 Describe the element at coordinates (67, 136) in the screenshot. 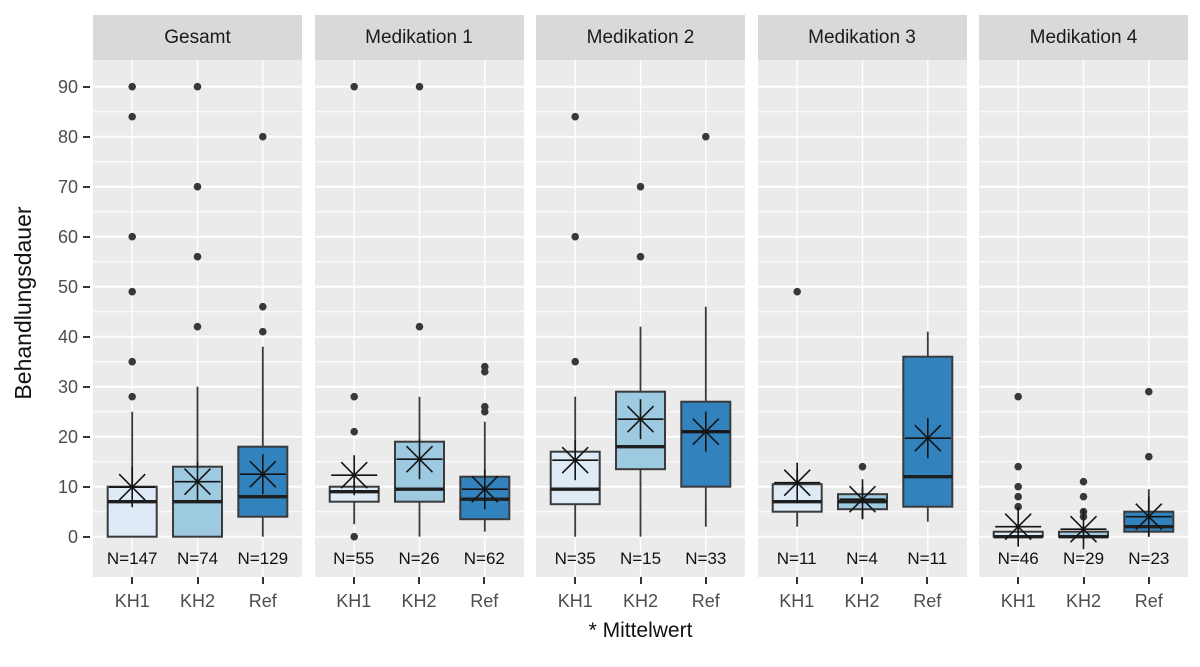

I see `y-tick-label: 80` at that location.